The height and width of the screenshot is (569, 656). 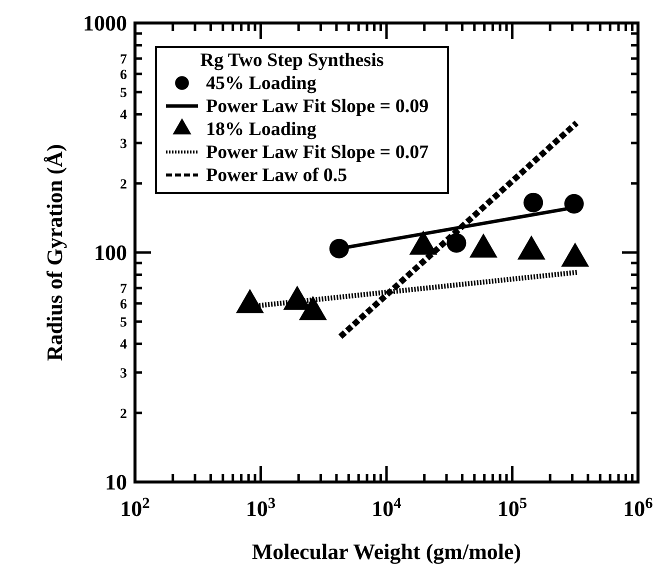 I want to click on x-tick-label: 10$^{3}$, so click(x=261, y=507).